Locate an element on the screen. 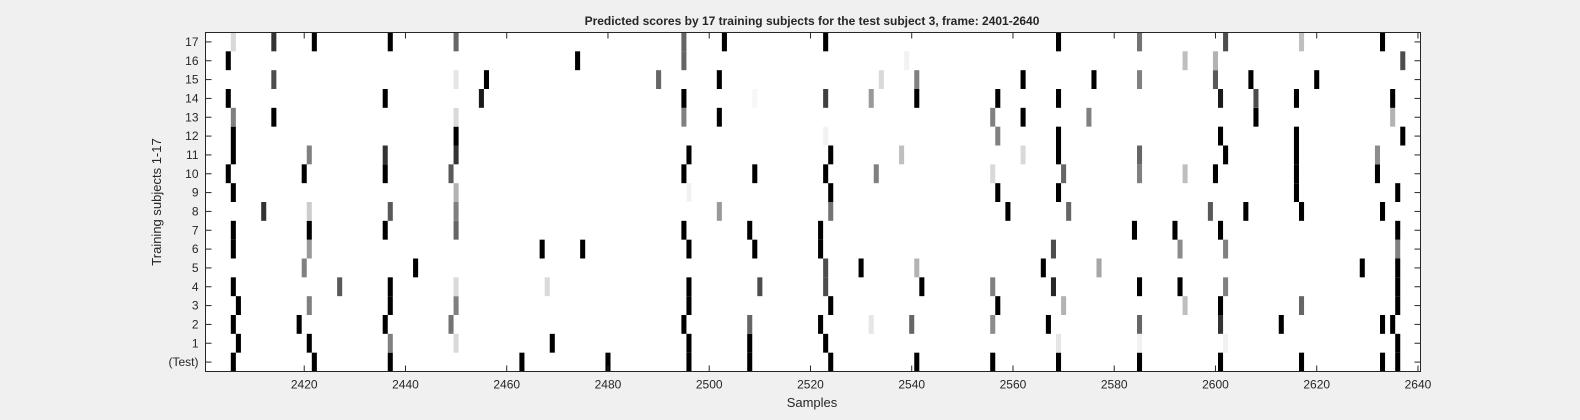 The height and width of the screenshot is (420, 1580). x-tick-label: 2620 is located at coordinates (1316, 385).